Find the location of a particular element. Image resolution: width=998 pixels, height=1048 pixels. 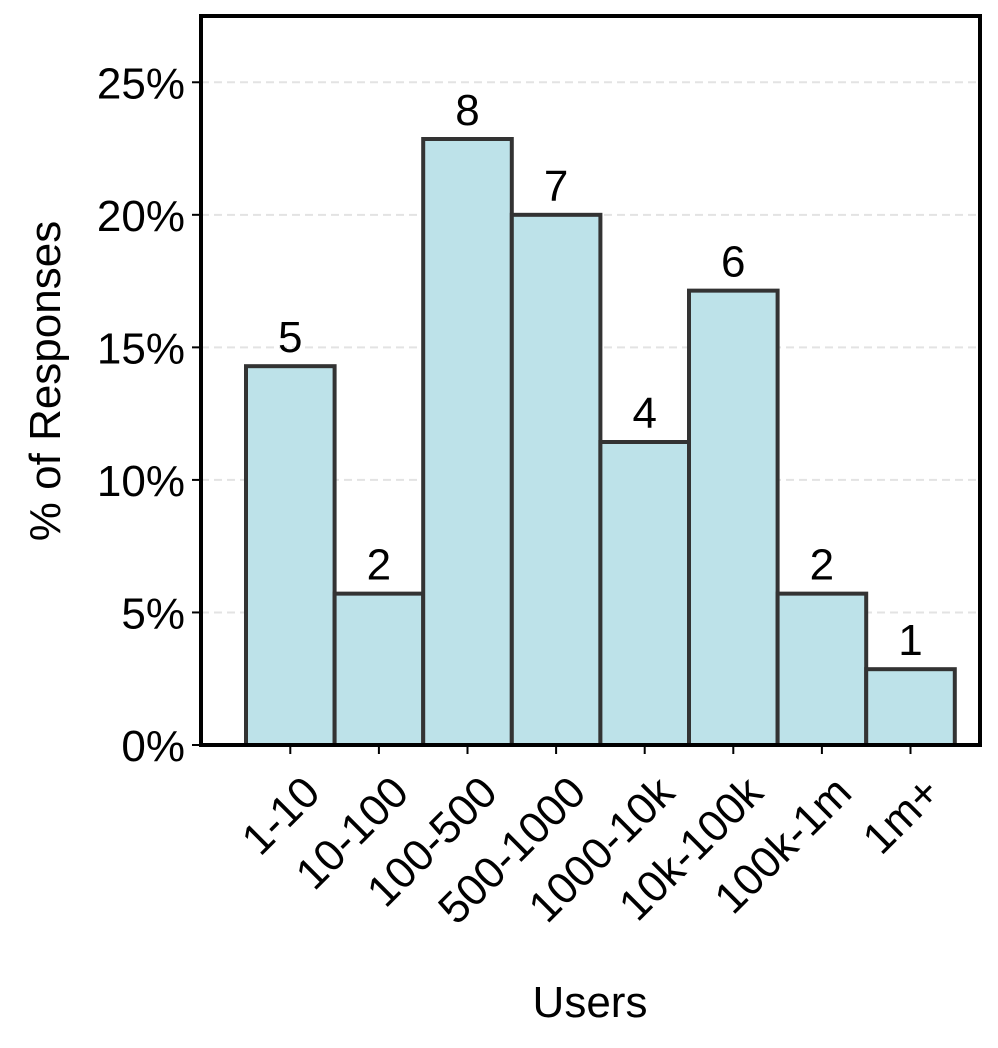

bar-1m+ is located at coordinates (910, 707).